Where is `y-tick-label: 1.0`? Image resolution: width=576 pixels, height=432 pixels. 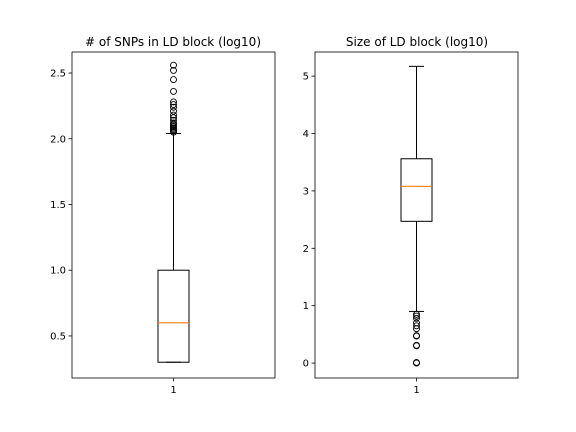
y-tick-label: 1.0 is located at coordinates (58, 271).